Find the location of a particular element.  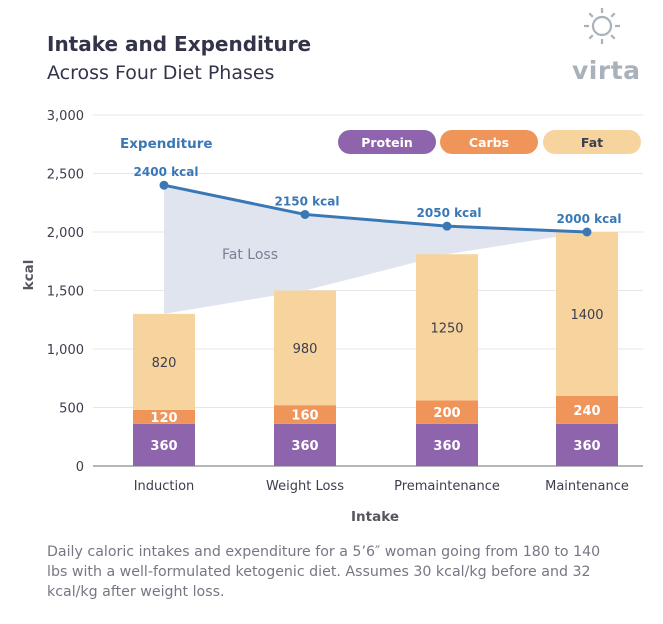

y-tick-label: 3,000 is located at coordinates (65, 116).